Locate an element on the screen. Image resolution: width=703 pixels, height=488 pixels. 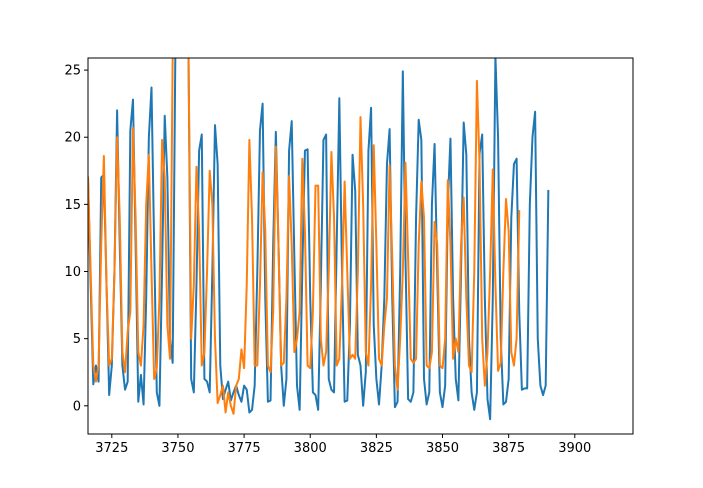
x-tick-label: 3825 is located at coordinates (376, 448).